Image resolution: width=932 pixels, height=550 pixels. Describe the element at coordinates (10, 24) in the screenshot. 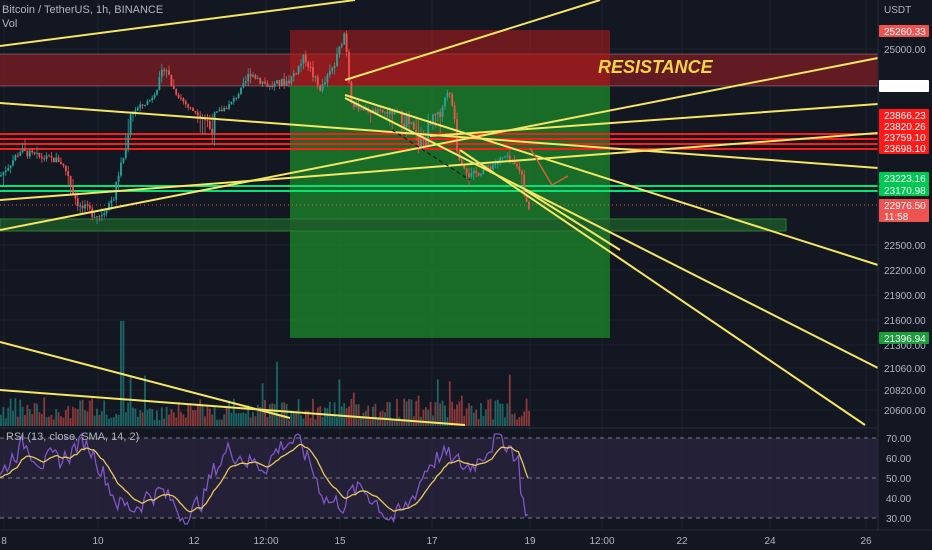

I see `volume-label: Vol` at that location.